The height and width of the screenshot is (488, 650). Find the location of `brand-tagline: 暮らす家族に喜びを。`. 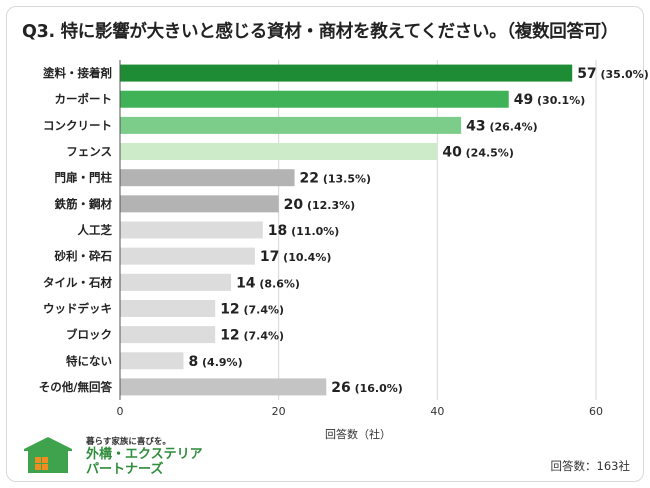

brand-tagline: 暮らす家族に喜びを。 is located at coordinates (128, 442).